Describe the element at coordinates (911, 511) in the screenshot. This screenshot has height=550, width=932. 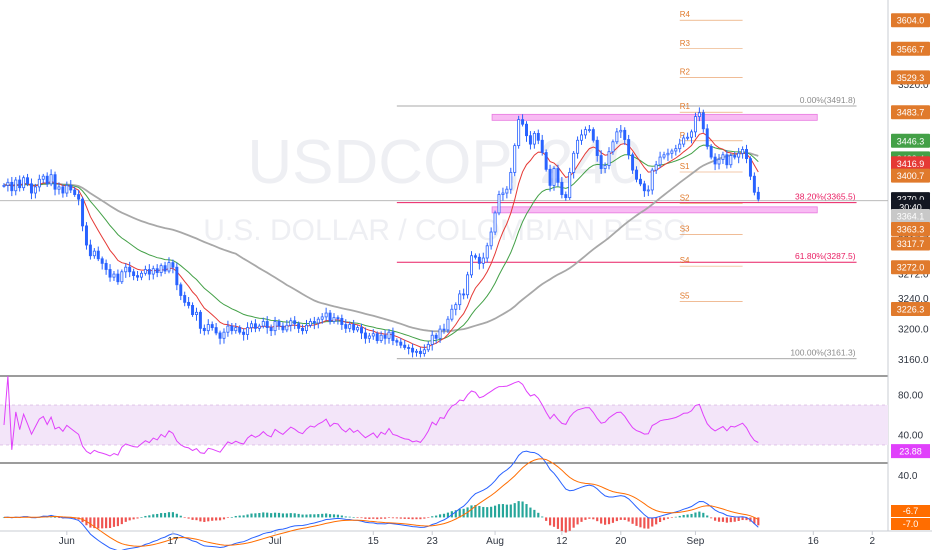
I see `macd-tag-label: -6.7` at that location.